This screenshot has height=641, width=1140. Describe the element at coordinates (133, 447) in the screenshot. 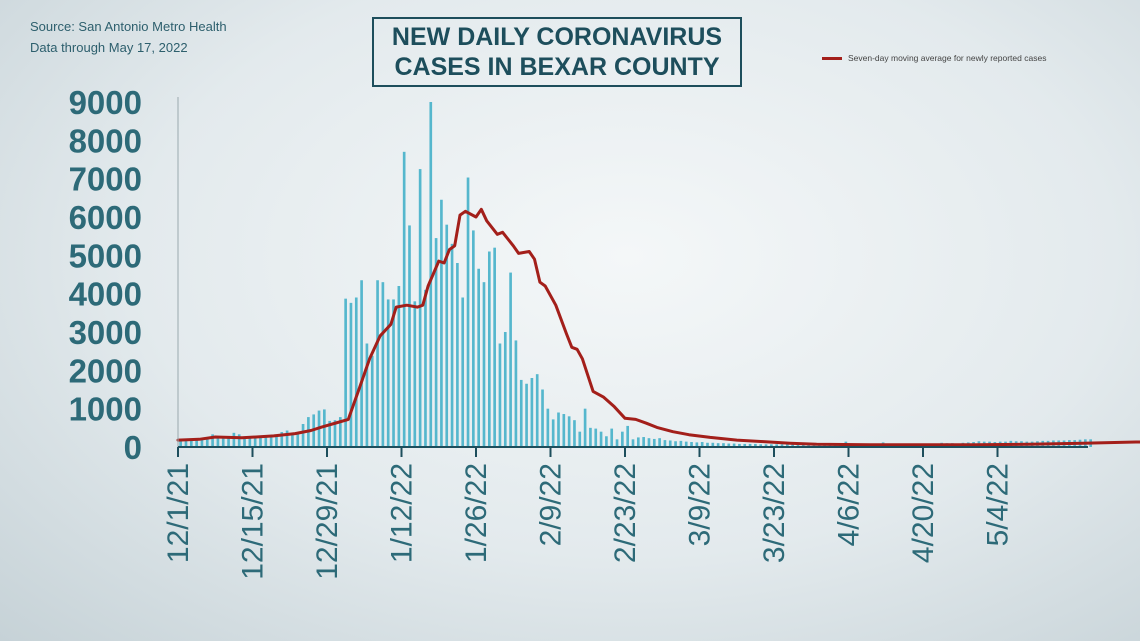

I see `y-tick-label: 0` at that location.